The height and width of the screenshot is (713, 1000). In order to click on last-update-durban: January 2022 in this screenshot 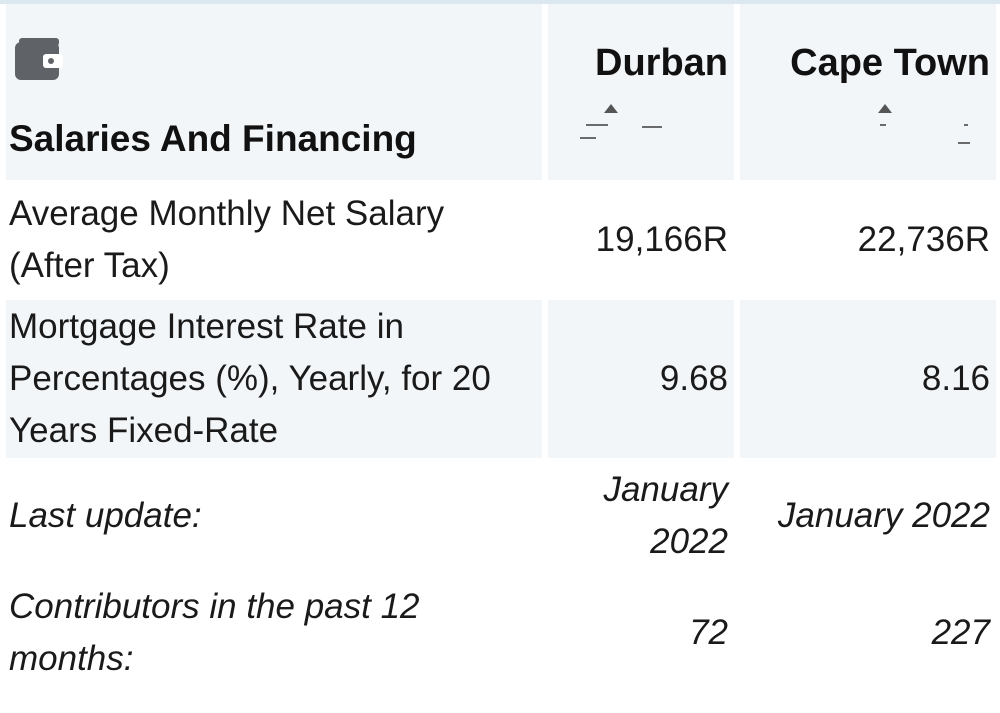, I will do `click(638, 516)`.